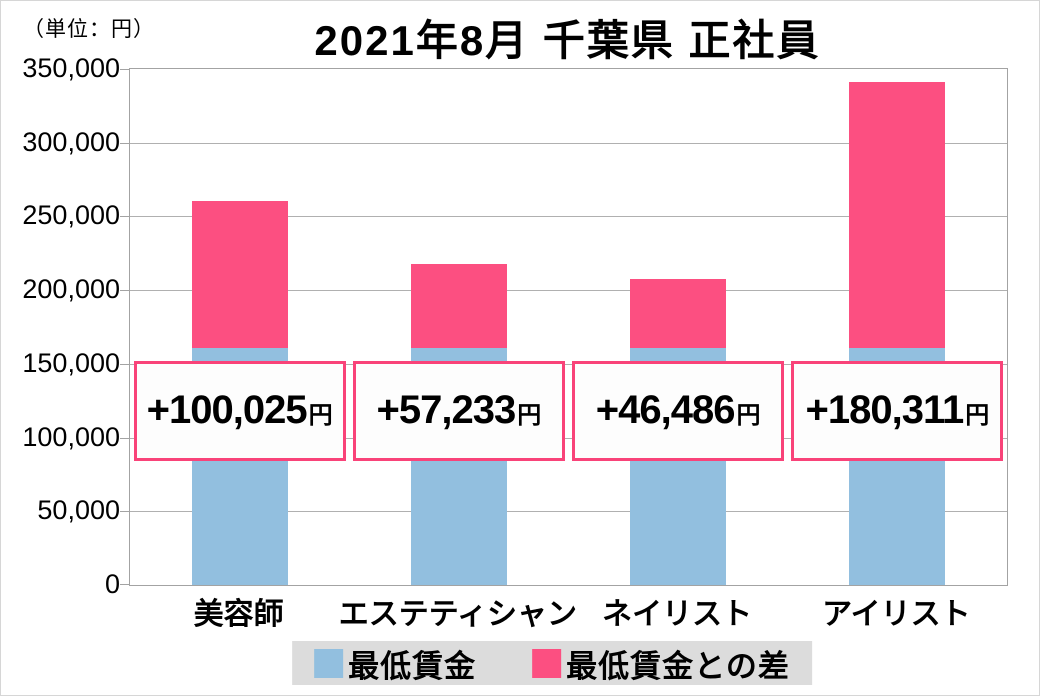 Image resolution: width=1040 pixels, height=696 pixels. I want to click on category-label: 美容師, so click(238, 614).